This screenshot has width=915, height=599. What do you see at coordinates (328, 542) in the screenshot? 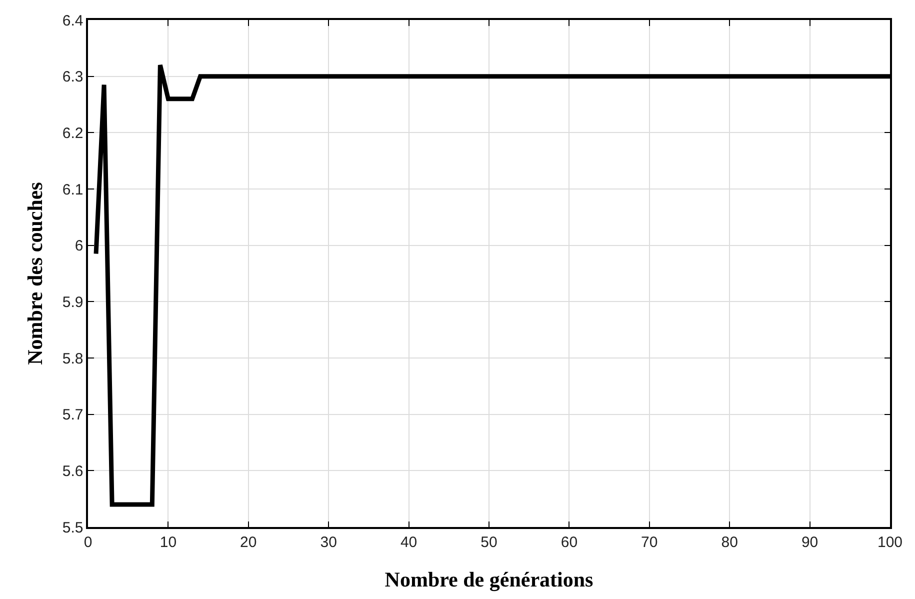
I see `x-tick-label: 30` at bounding box center [328, 542].